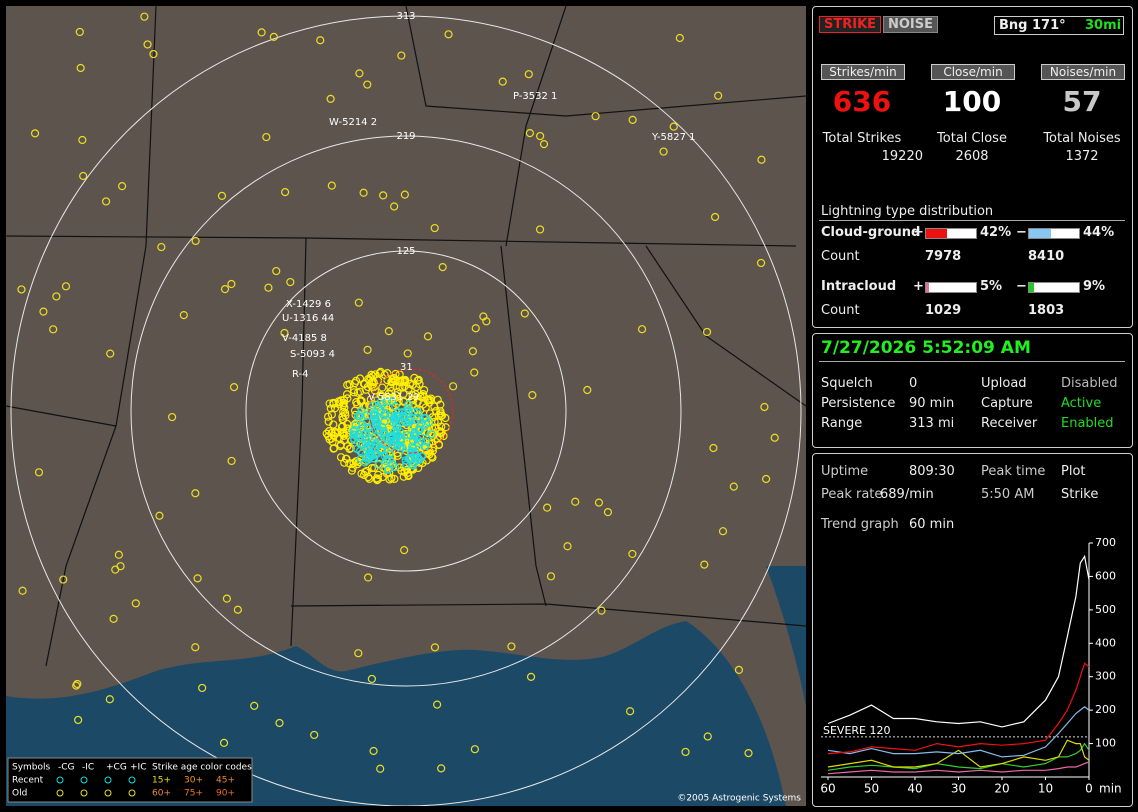  Describe the element at coordinates (852, 494) in the screenshot. I see `stat-cell: Peak rate` at that location.